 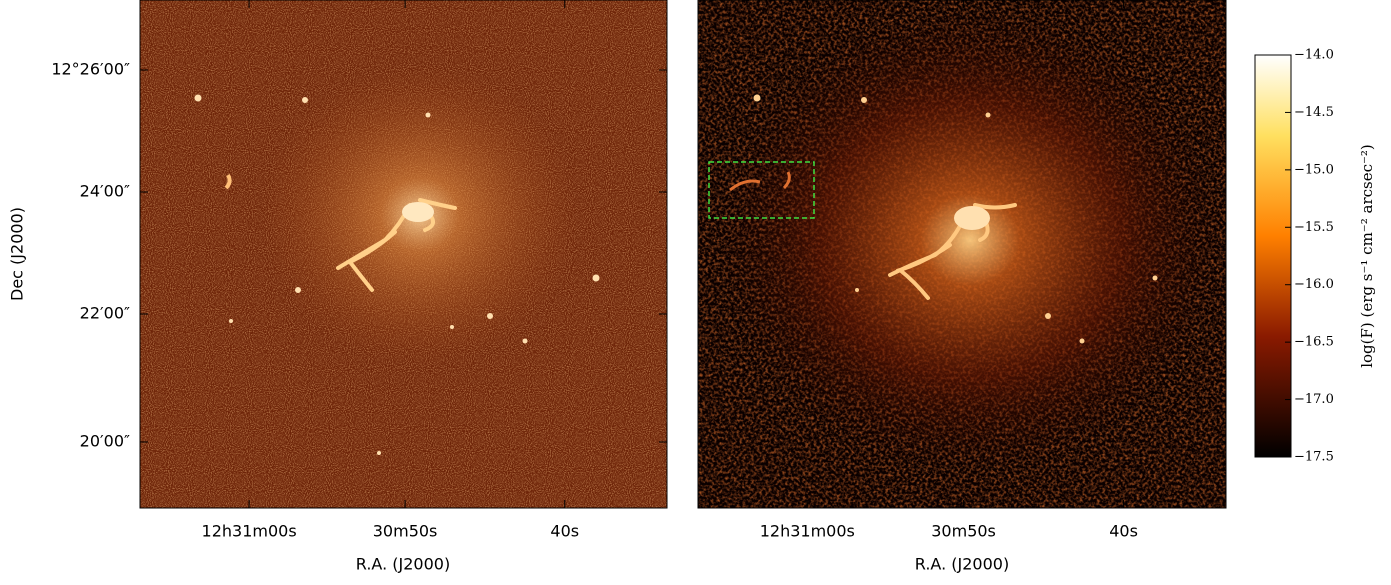 What do you see at coordinates (1314, 227) in the screenshot?
I see `colorbar-tick-label: −15.5` at bounding box center [1314, 227].